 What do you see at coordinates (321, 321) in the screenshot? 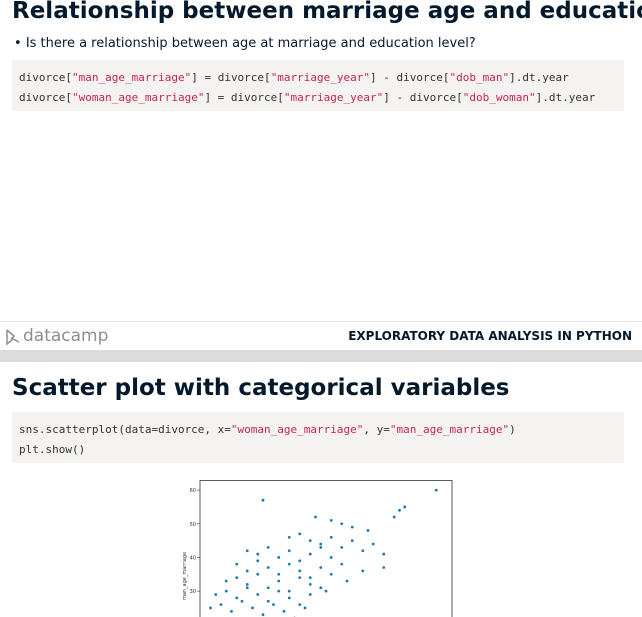
I see `divider` at bounding box center [321, 321].